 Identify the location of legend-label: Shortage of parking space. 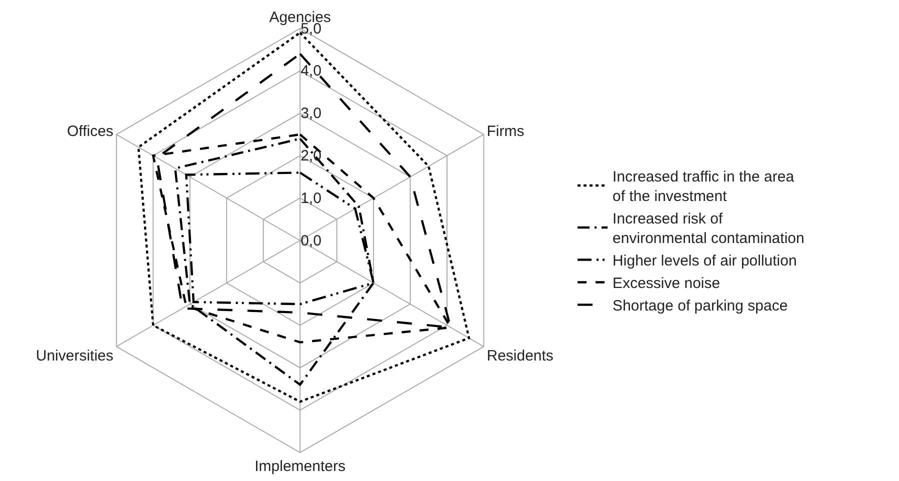
(700, 306).